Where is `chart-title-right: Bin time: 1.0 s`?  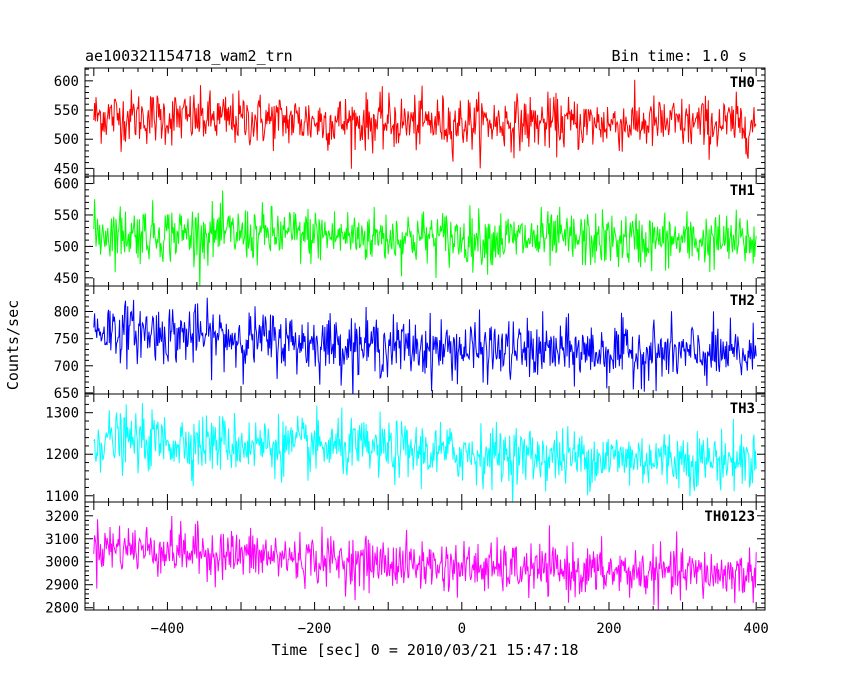 chart-title-right: Bin time: 1.0 s is located at coordinates (679, 56).